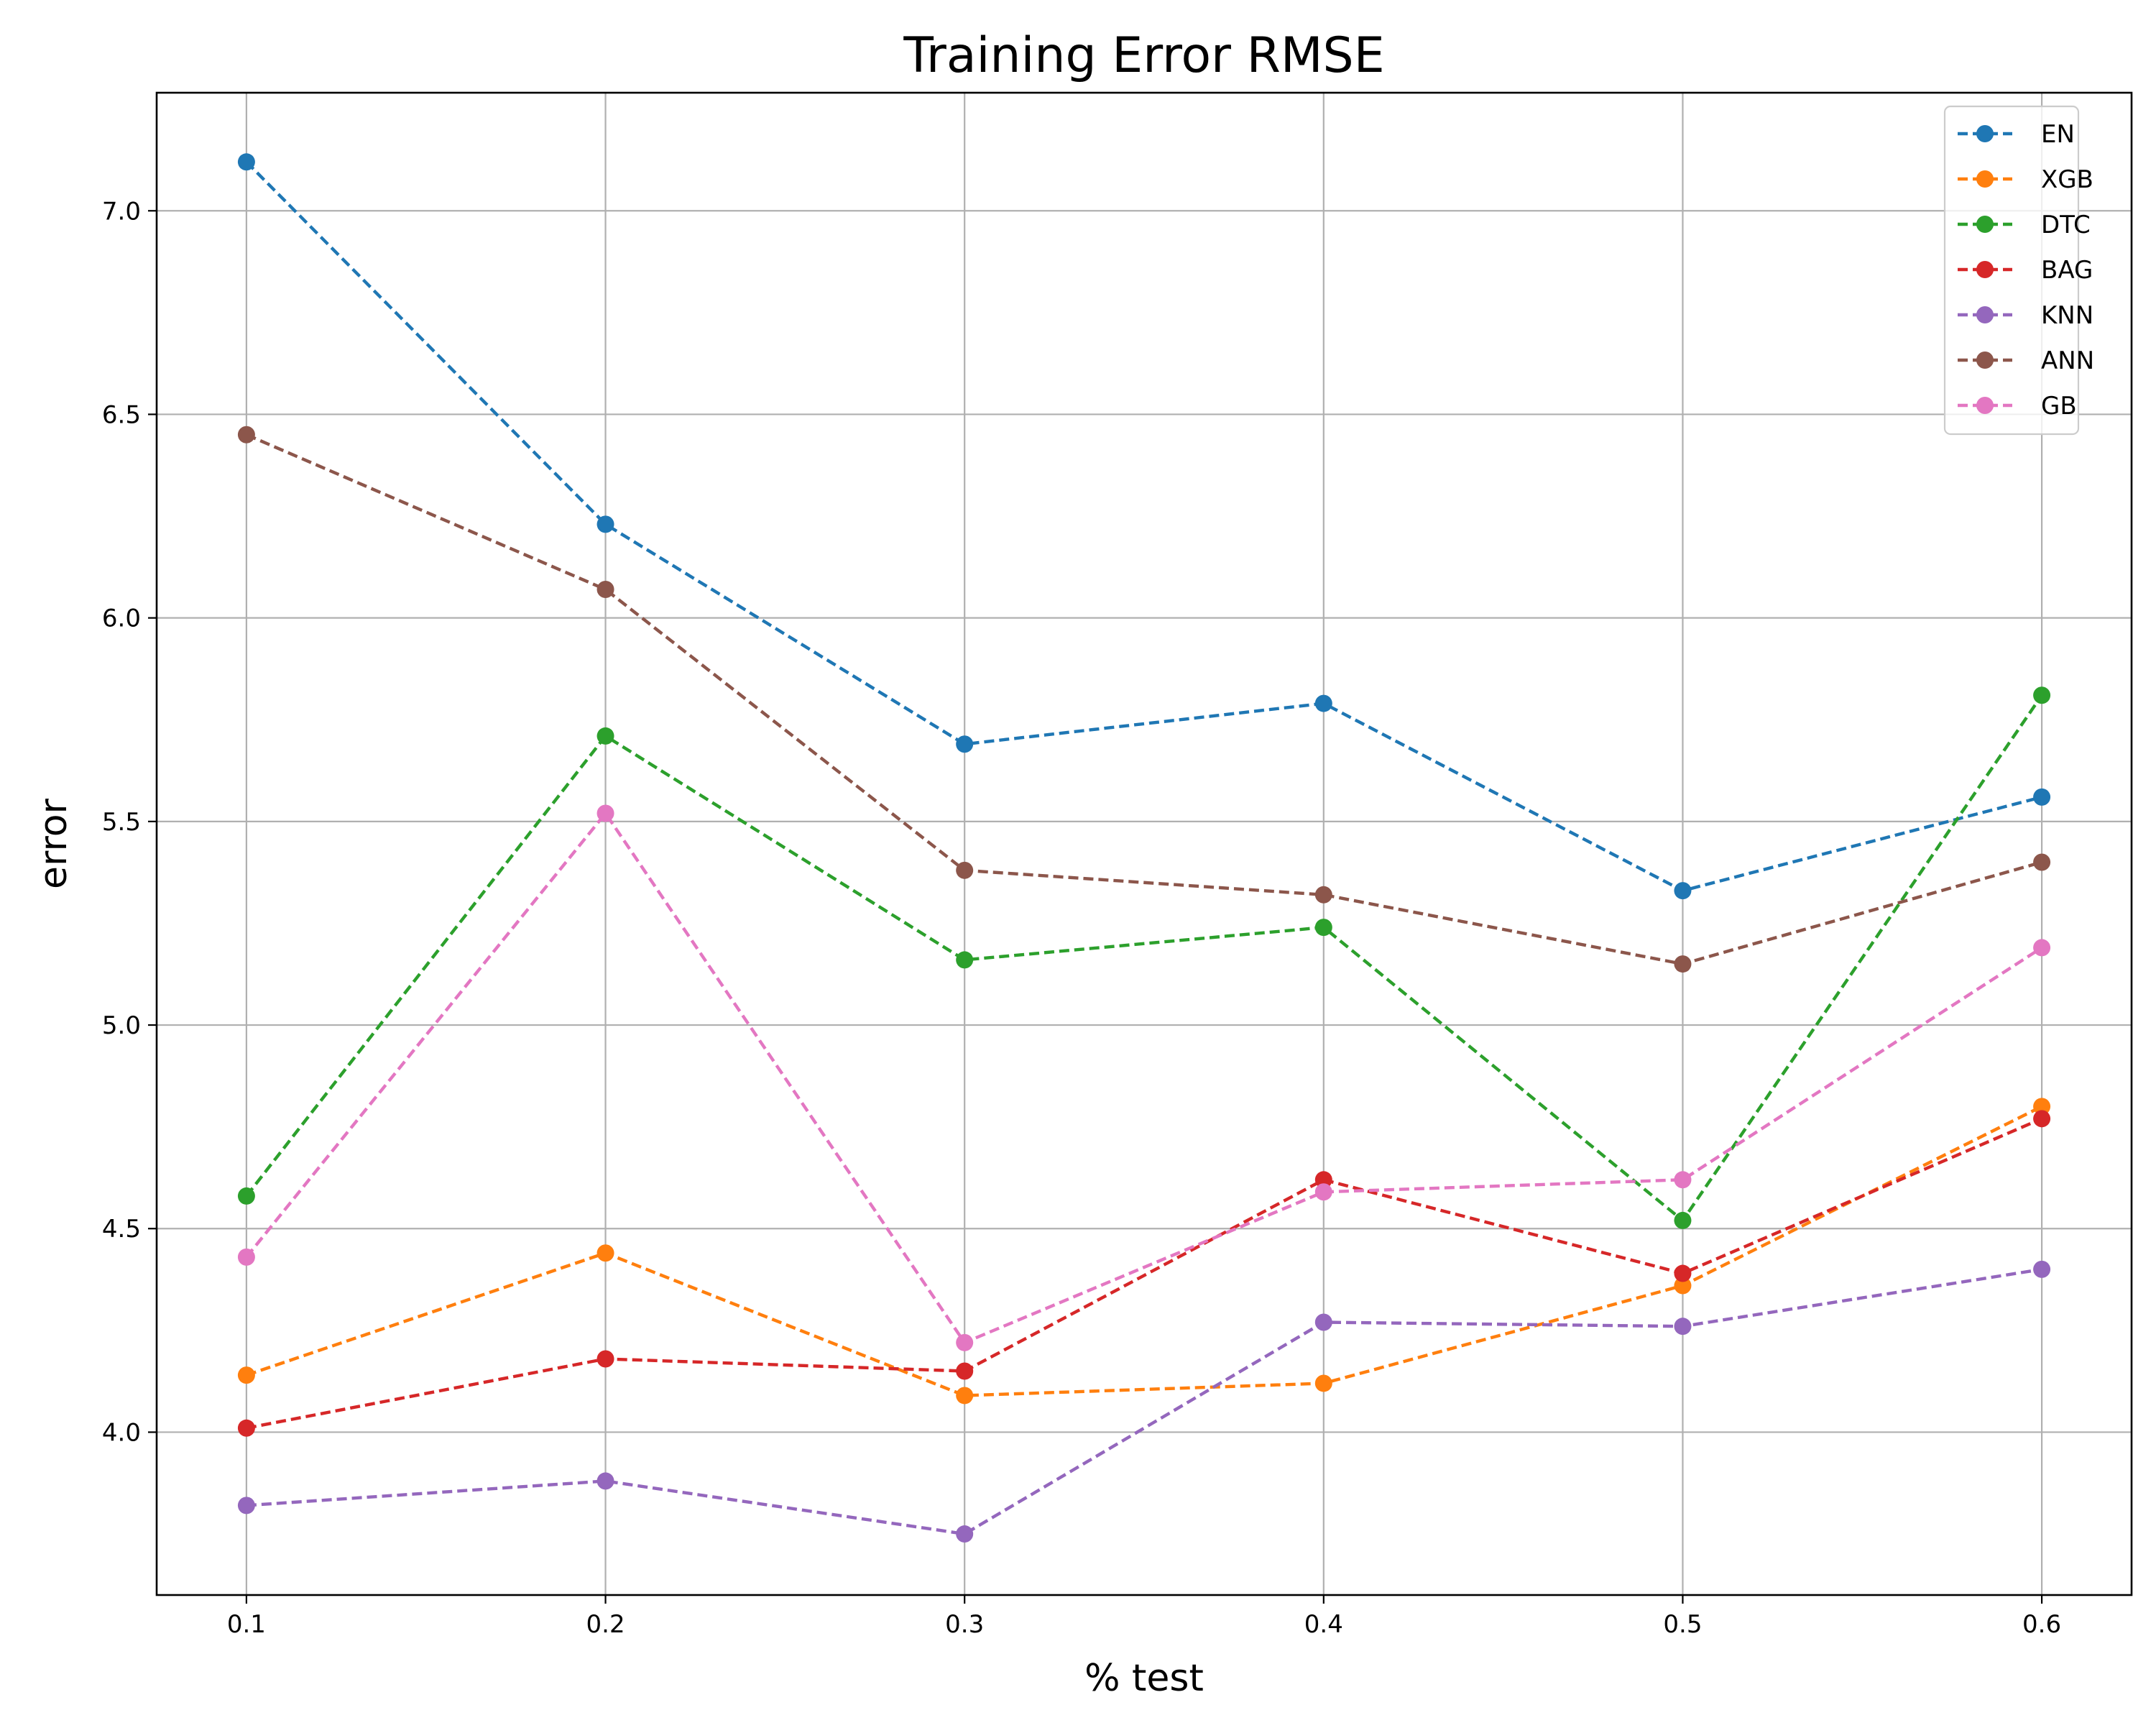  What do you see at coordinates (121, 415) in the screenshot?
I see `y-tick-label: 6.5` at bounding box center [121, 415].